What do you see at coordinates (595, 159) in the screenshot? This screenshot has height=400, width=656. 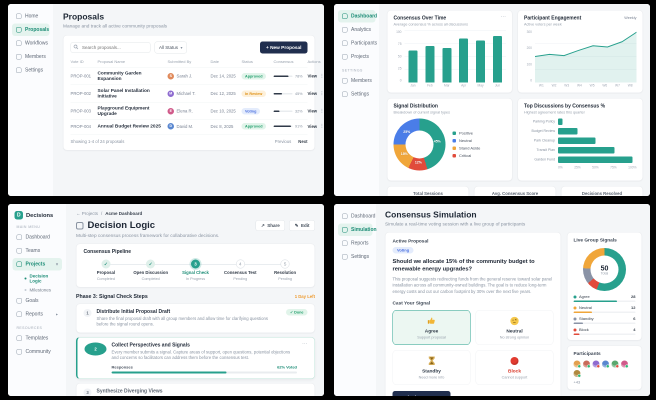 I see `hbar-fill` at bounding box center [595, 159].